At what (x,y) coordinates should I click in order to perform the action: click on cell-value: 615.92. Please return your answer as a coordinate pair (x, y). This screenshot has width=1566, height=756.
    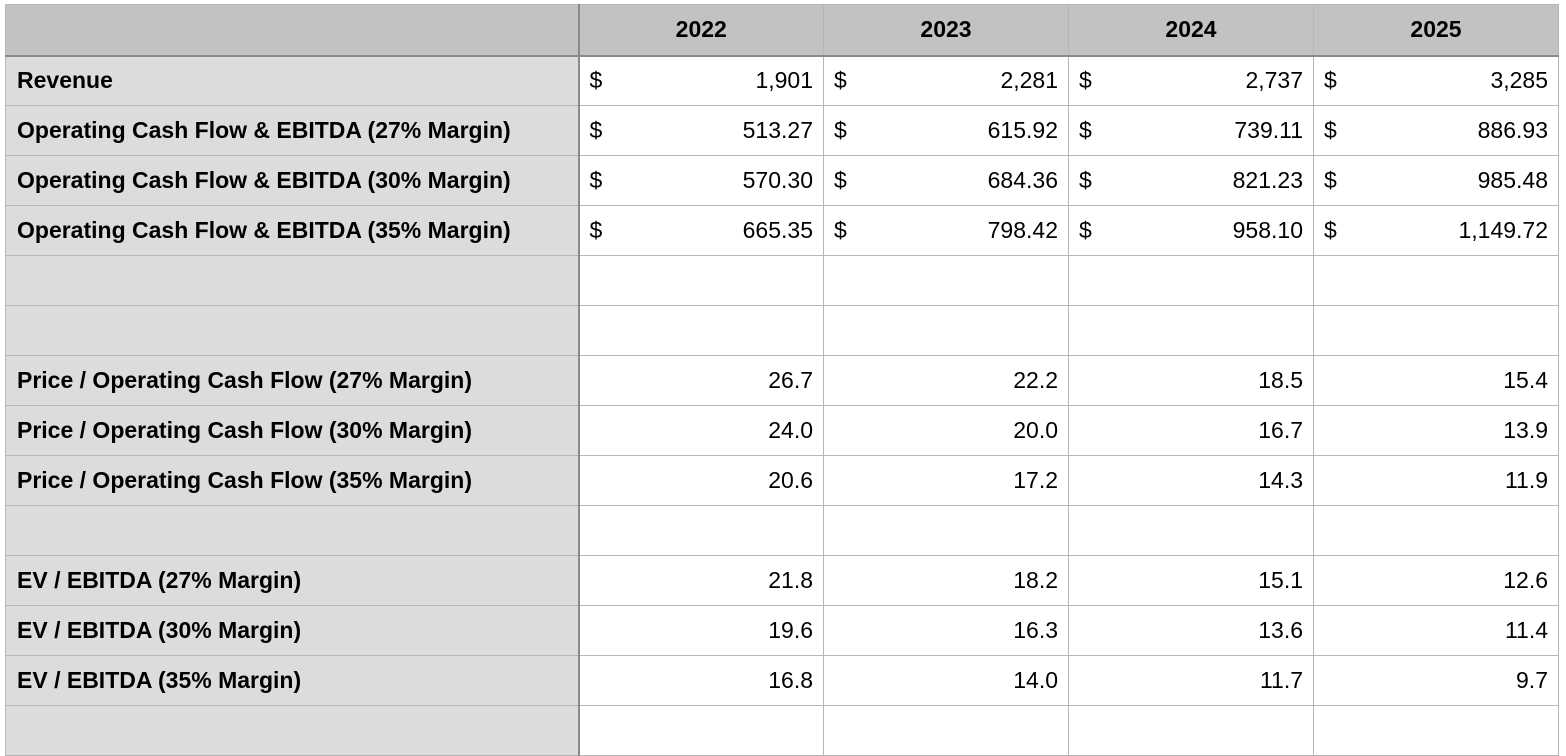
    Looking at the image, I should click on (1022, 130).